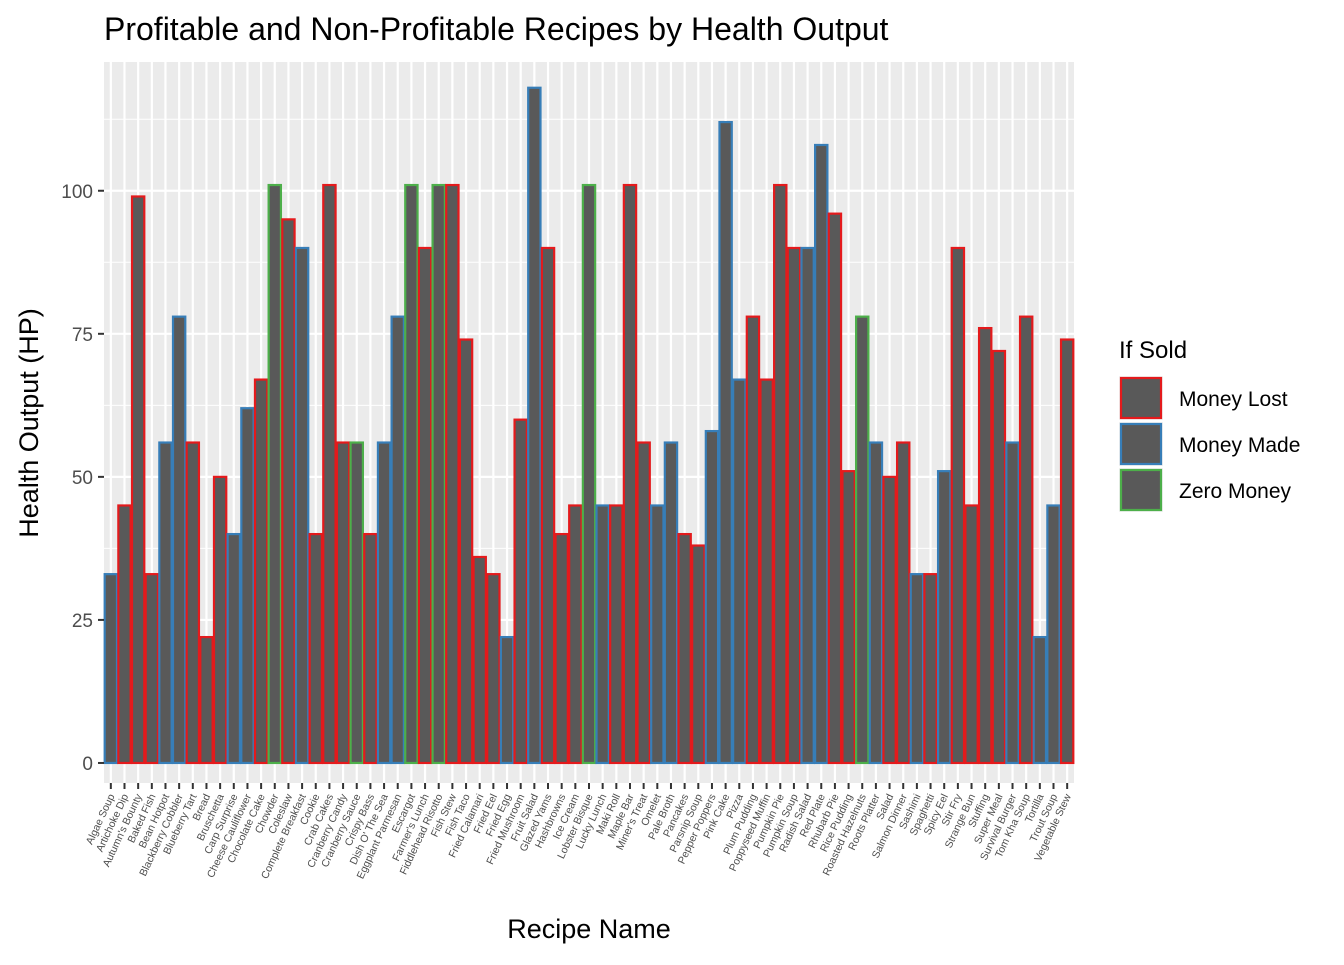  What do you see at coordinates (1233, 399) in the screenshot?
I see `legend-label: Money Lost` at bounding box center [1233, 399].